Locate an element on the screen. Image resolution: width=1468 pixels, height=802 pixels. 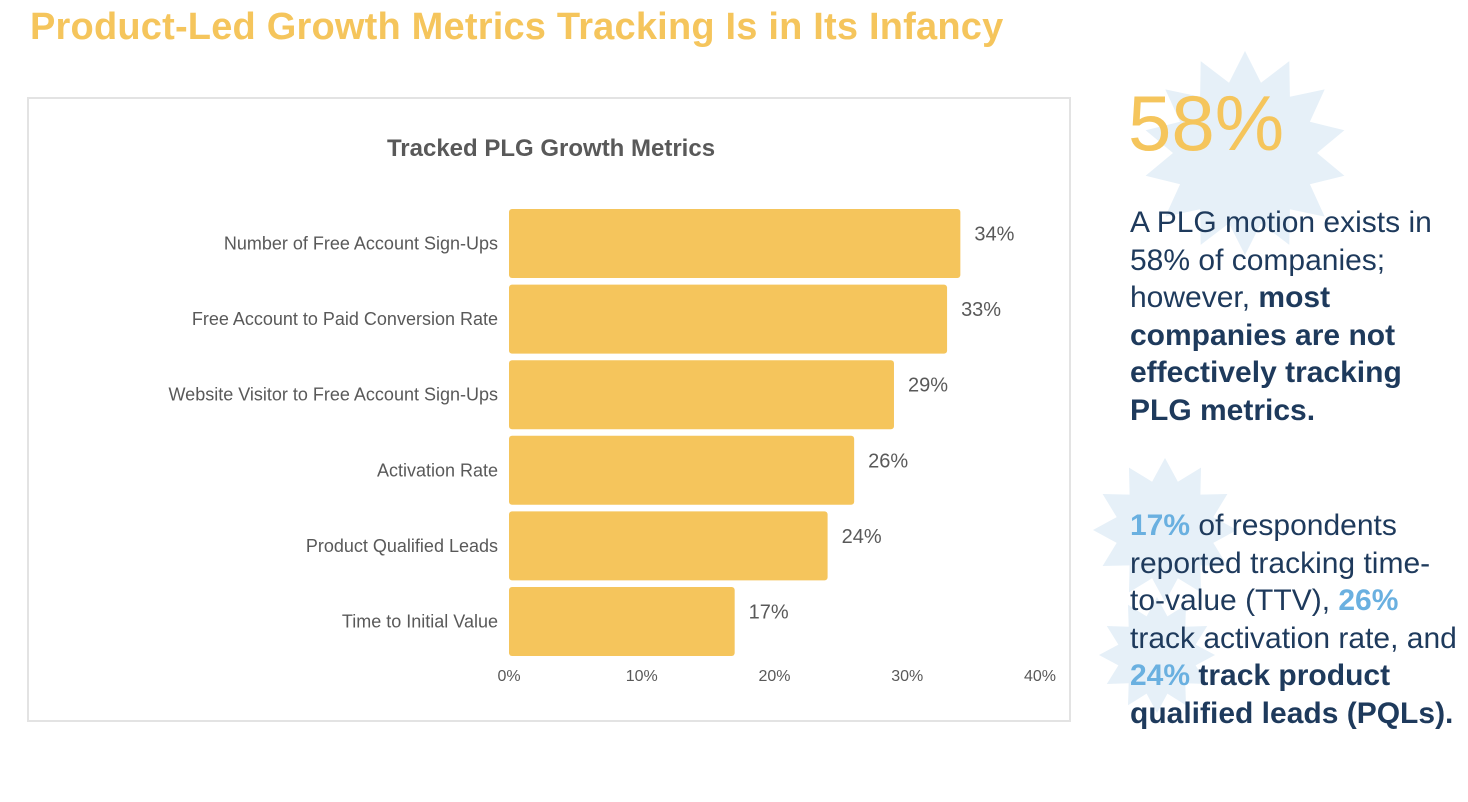
x-tick-label-4: 30% is located at coordinates (907, 676).